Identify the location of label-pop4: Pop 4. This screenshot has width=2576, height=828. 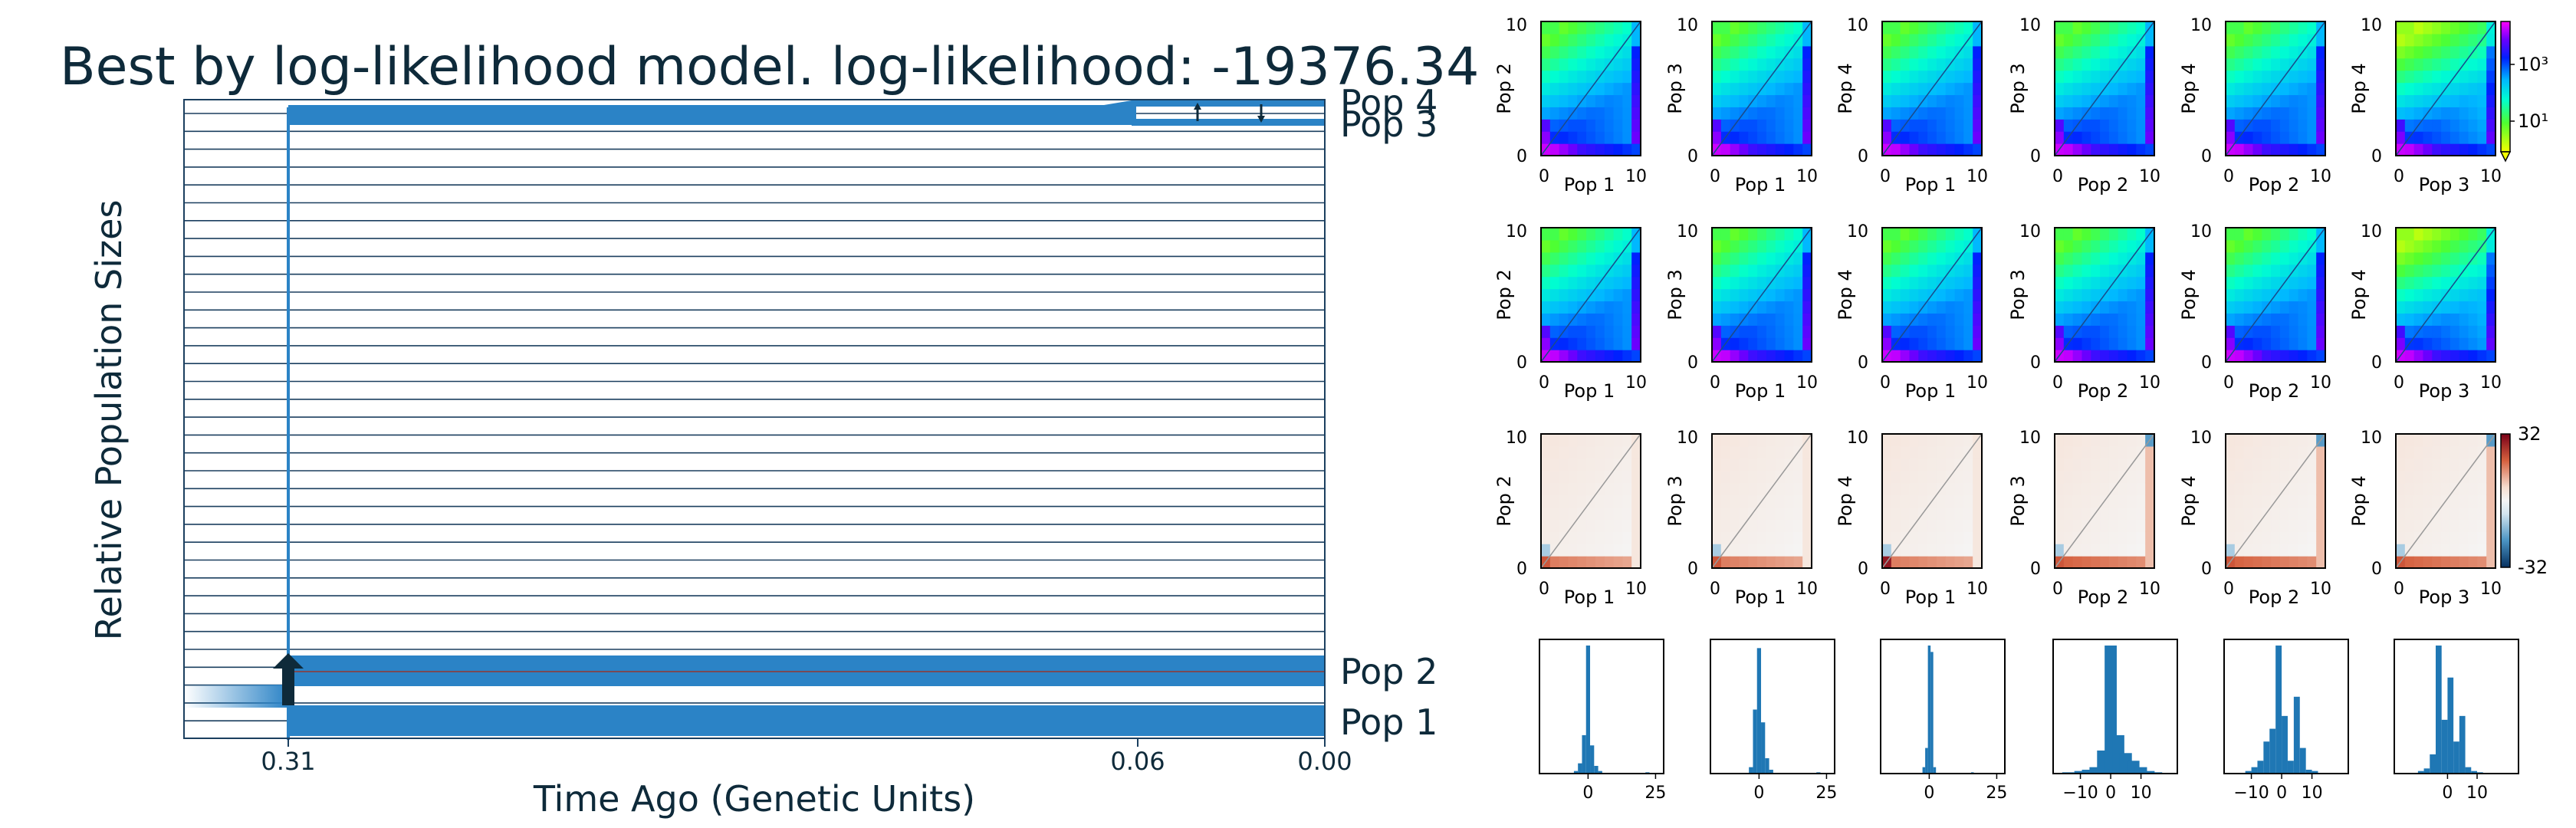
(1389, 102).